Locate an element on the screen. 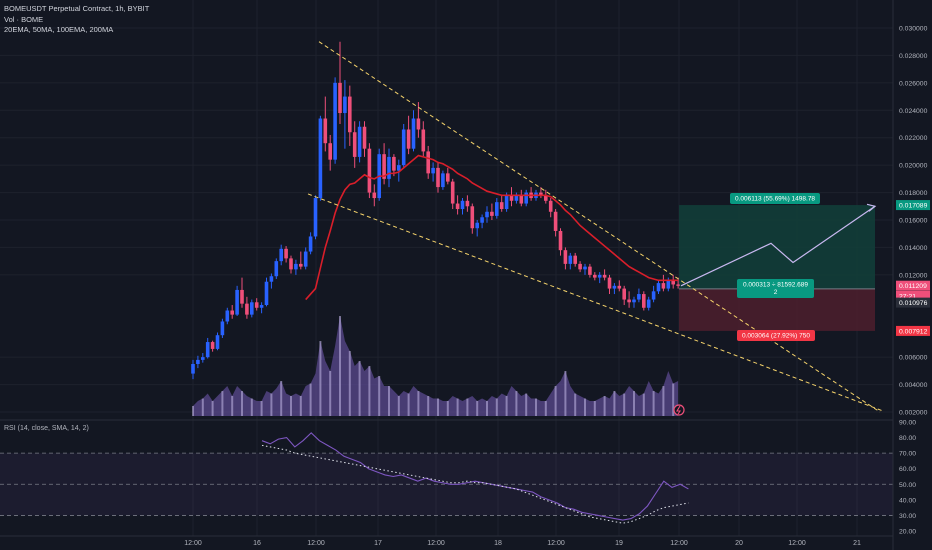  price-tick-label: 0.018000 is located at coordinates (913, 193).